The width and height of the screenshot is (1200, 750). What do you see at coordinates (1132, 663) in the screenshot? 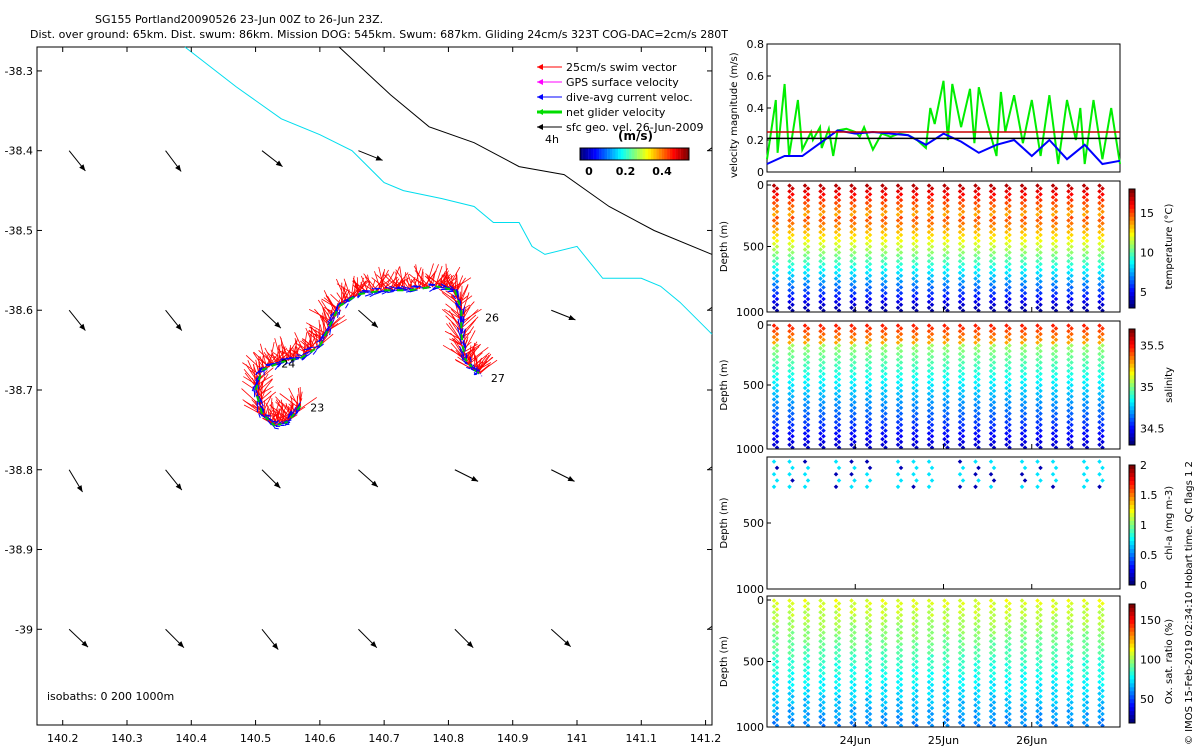
I see `colorbar-frame` at bounding box center [1132, 663].